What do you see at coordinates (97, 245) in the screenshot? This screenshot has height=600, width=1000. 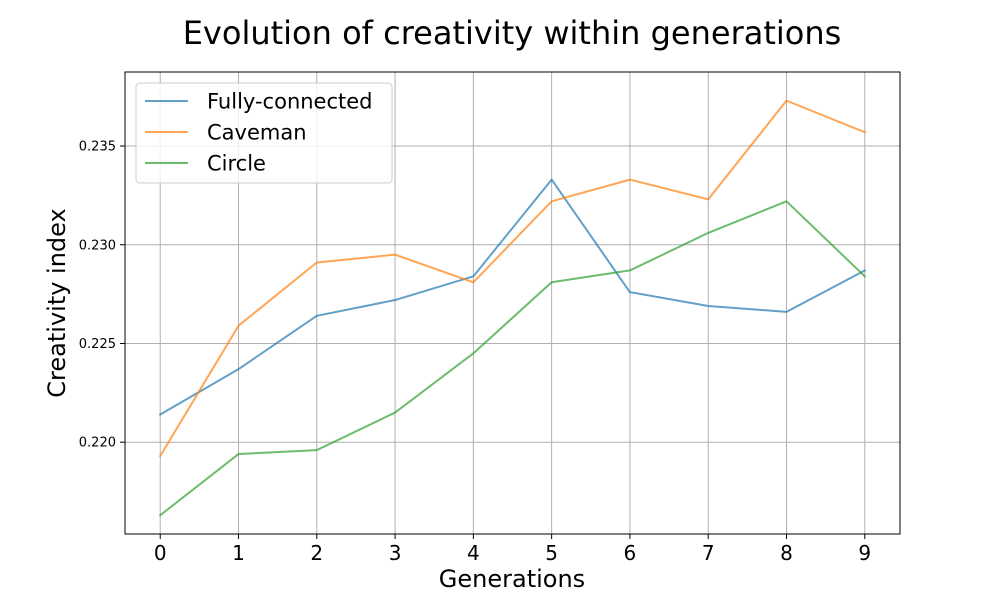 I see `y-tick-label: 0.230` at bounding box center [97, 245].